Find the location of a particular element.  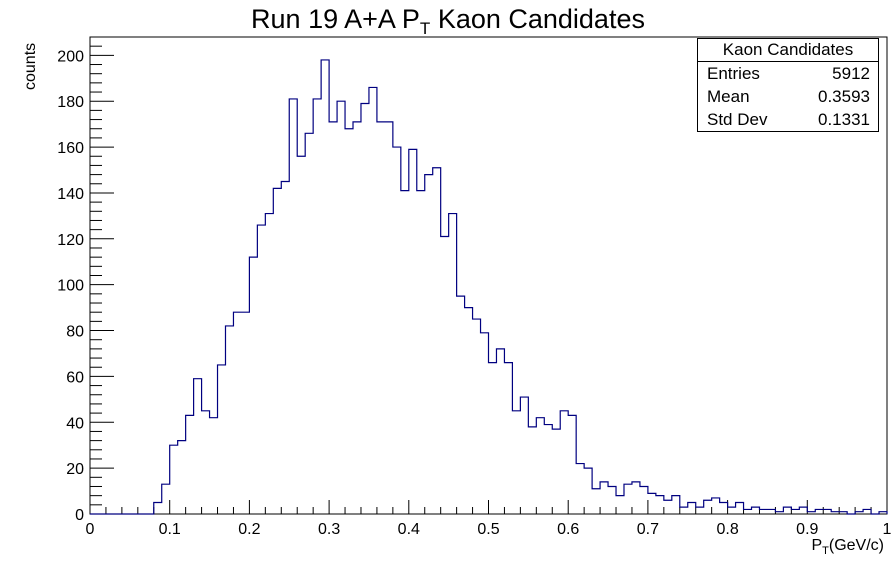

y-tick-label: 60 is located at coordinates (75, 377).